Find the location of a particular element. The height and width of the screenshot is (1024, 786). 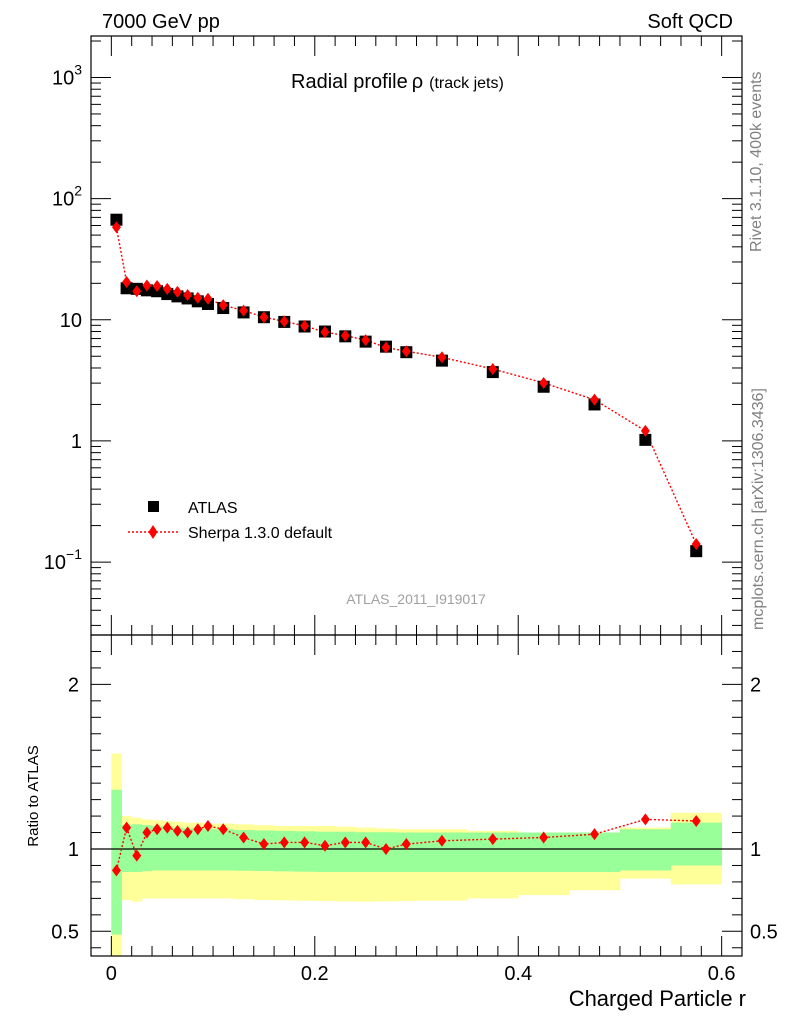

legend-atlas-label: ATLAS is located at coordinates (213, 508).